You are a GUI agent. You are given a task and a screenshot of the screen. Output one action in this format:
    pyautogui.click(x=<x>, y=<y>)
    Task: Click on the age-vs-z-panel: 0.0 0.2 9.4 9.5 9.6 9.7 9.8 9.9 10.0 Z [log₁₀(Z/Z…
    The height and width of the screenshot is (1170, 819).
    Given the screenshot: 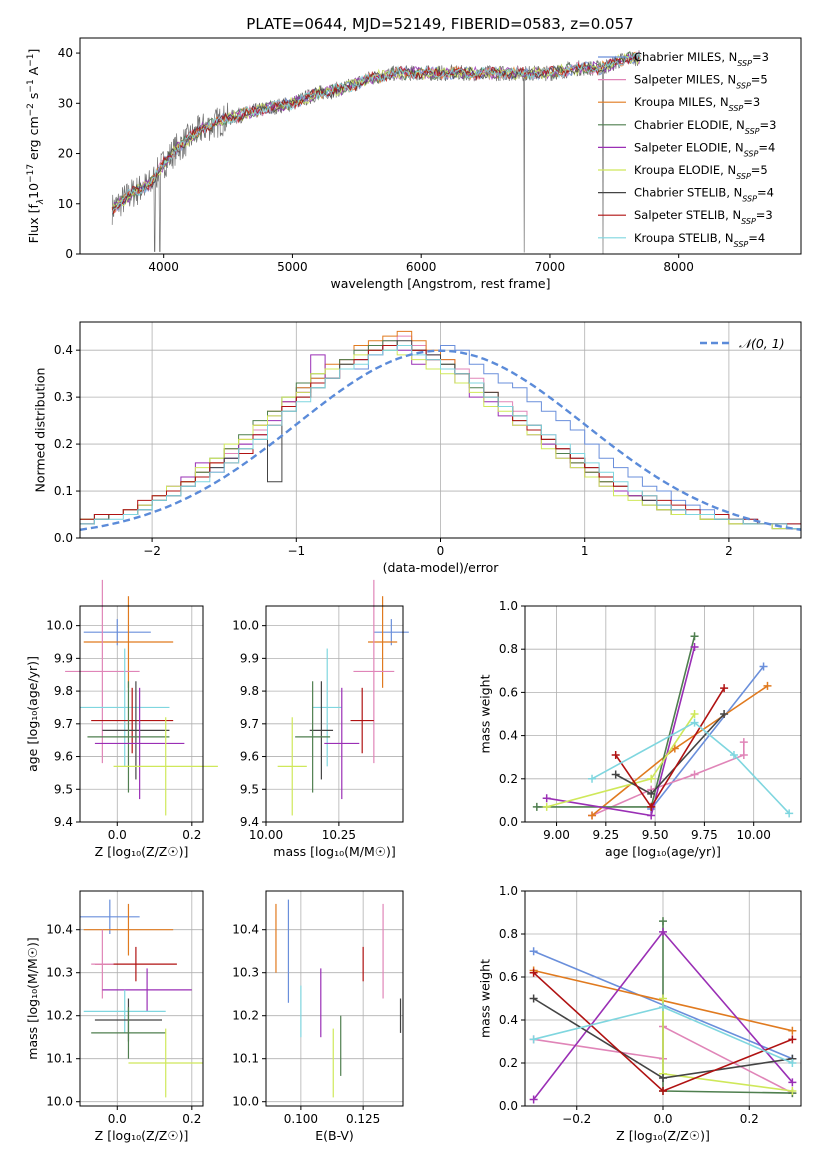 What is the action you would take?
    pyautogui.click(x=121, y=719)
    